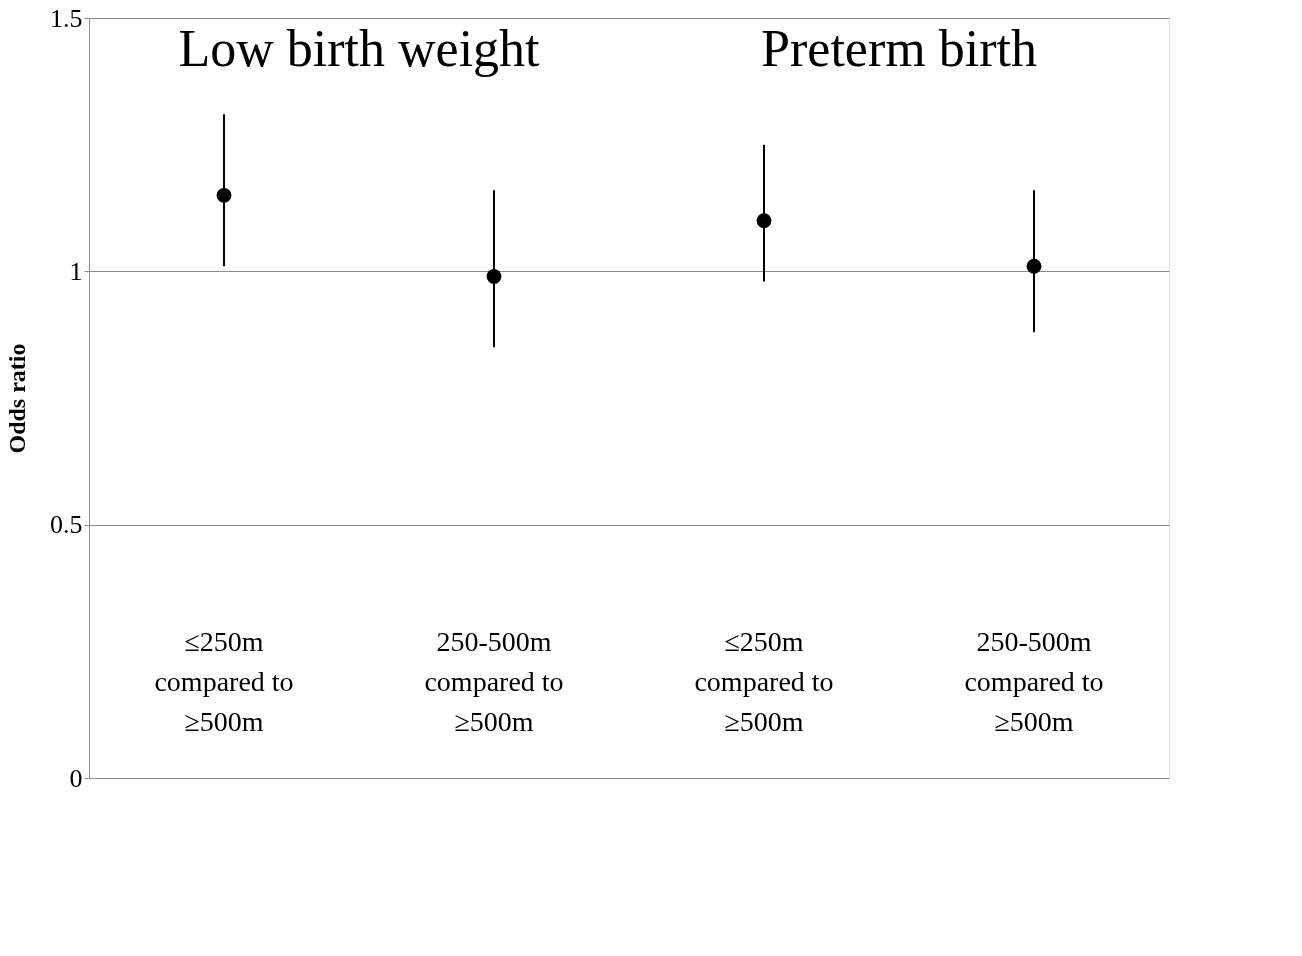 The image size is (1302, 956). Describe the element at coordinates (76, 271) in the screenshot. I see `y-tick-label: 1` at that location.